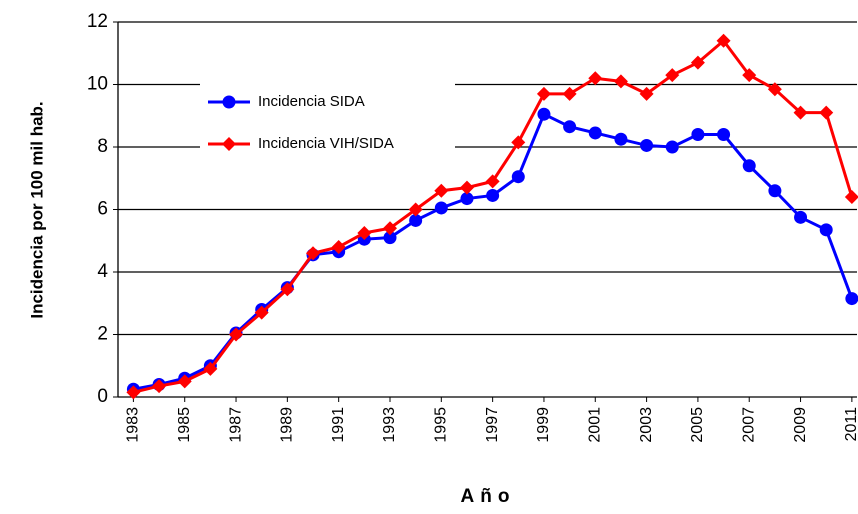 The width and height of the screenshot is (858, 514). I want to click on x-tick-label: 1993, so click(389, 425).